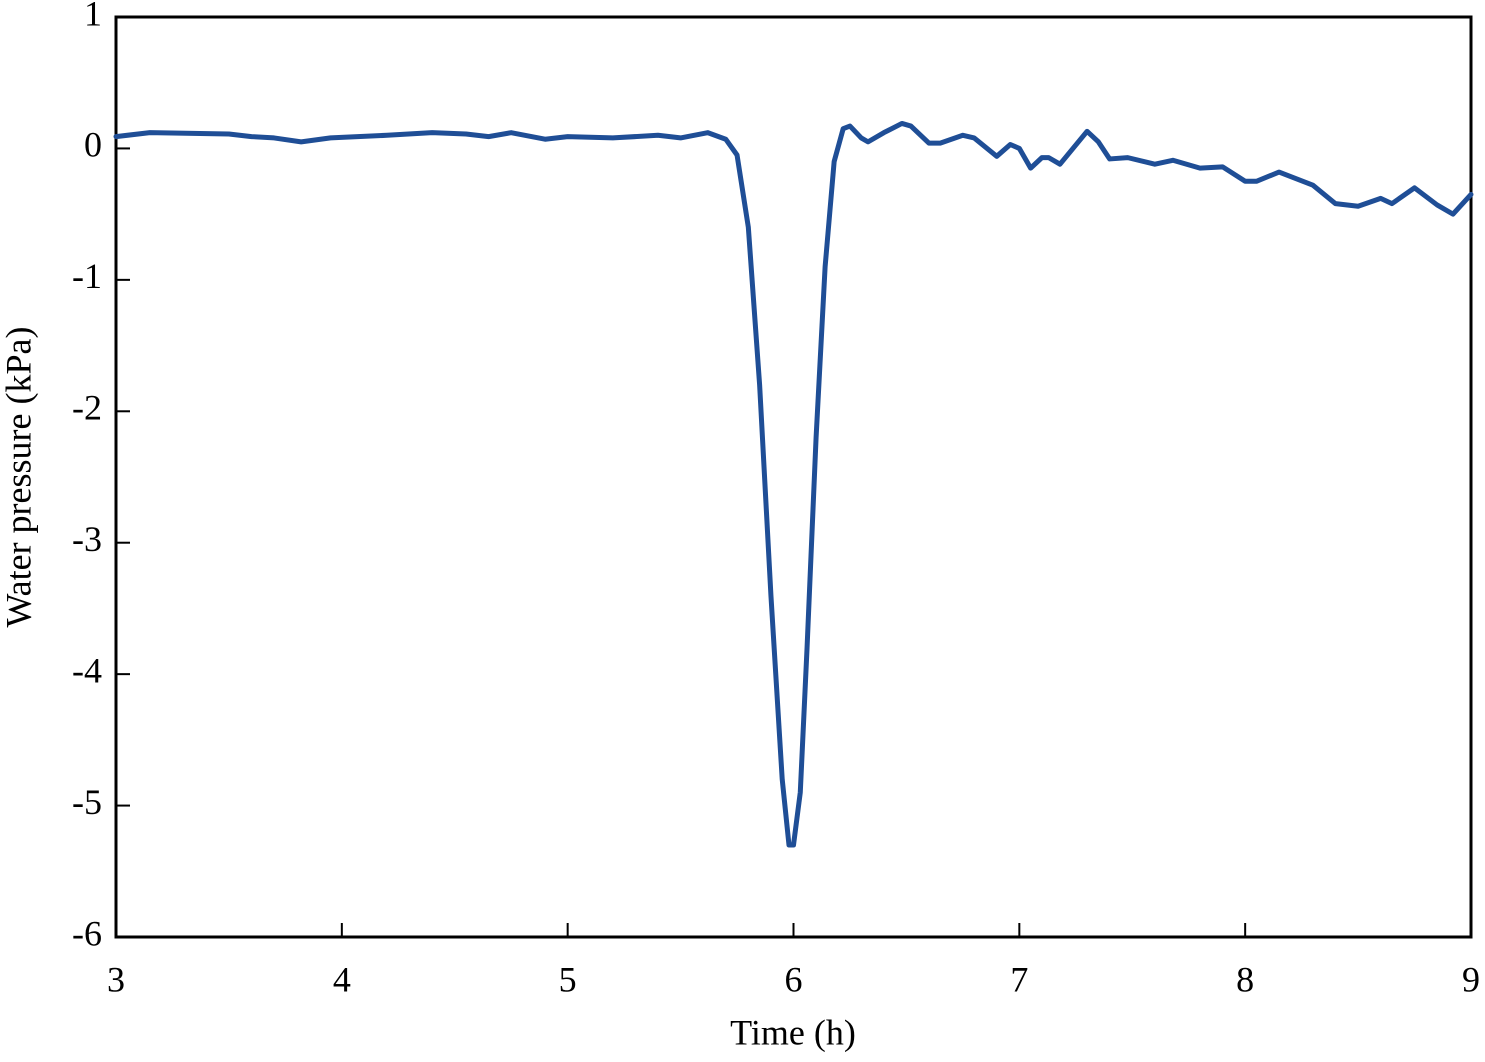 This screenshot has height=1062, width=1485. What do you see at coordinates (87, 933) in the screenshot?
I see `y-tick-label: -6` at bounding box center [87, 933].